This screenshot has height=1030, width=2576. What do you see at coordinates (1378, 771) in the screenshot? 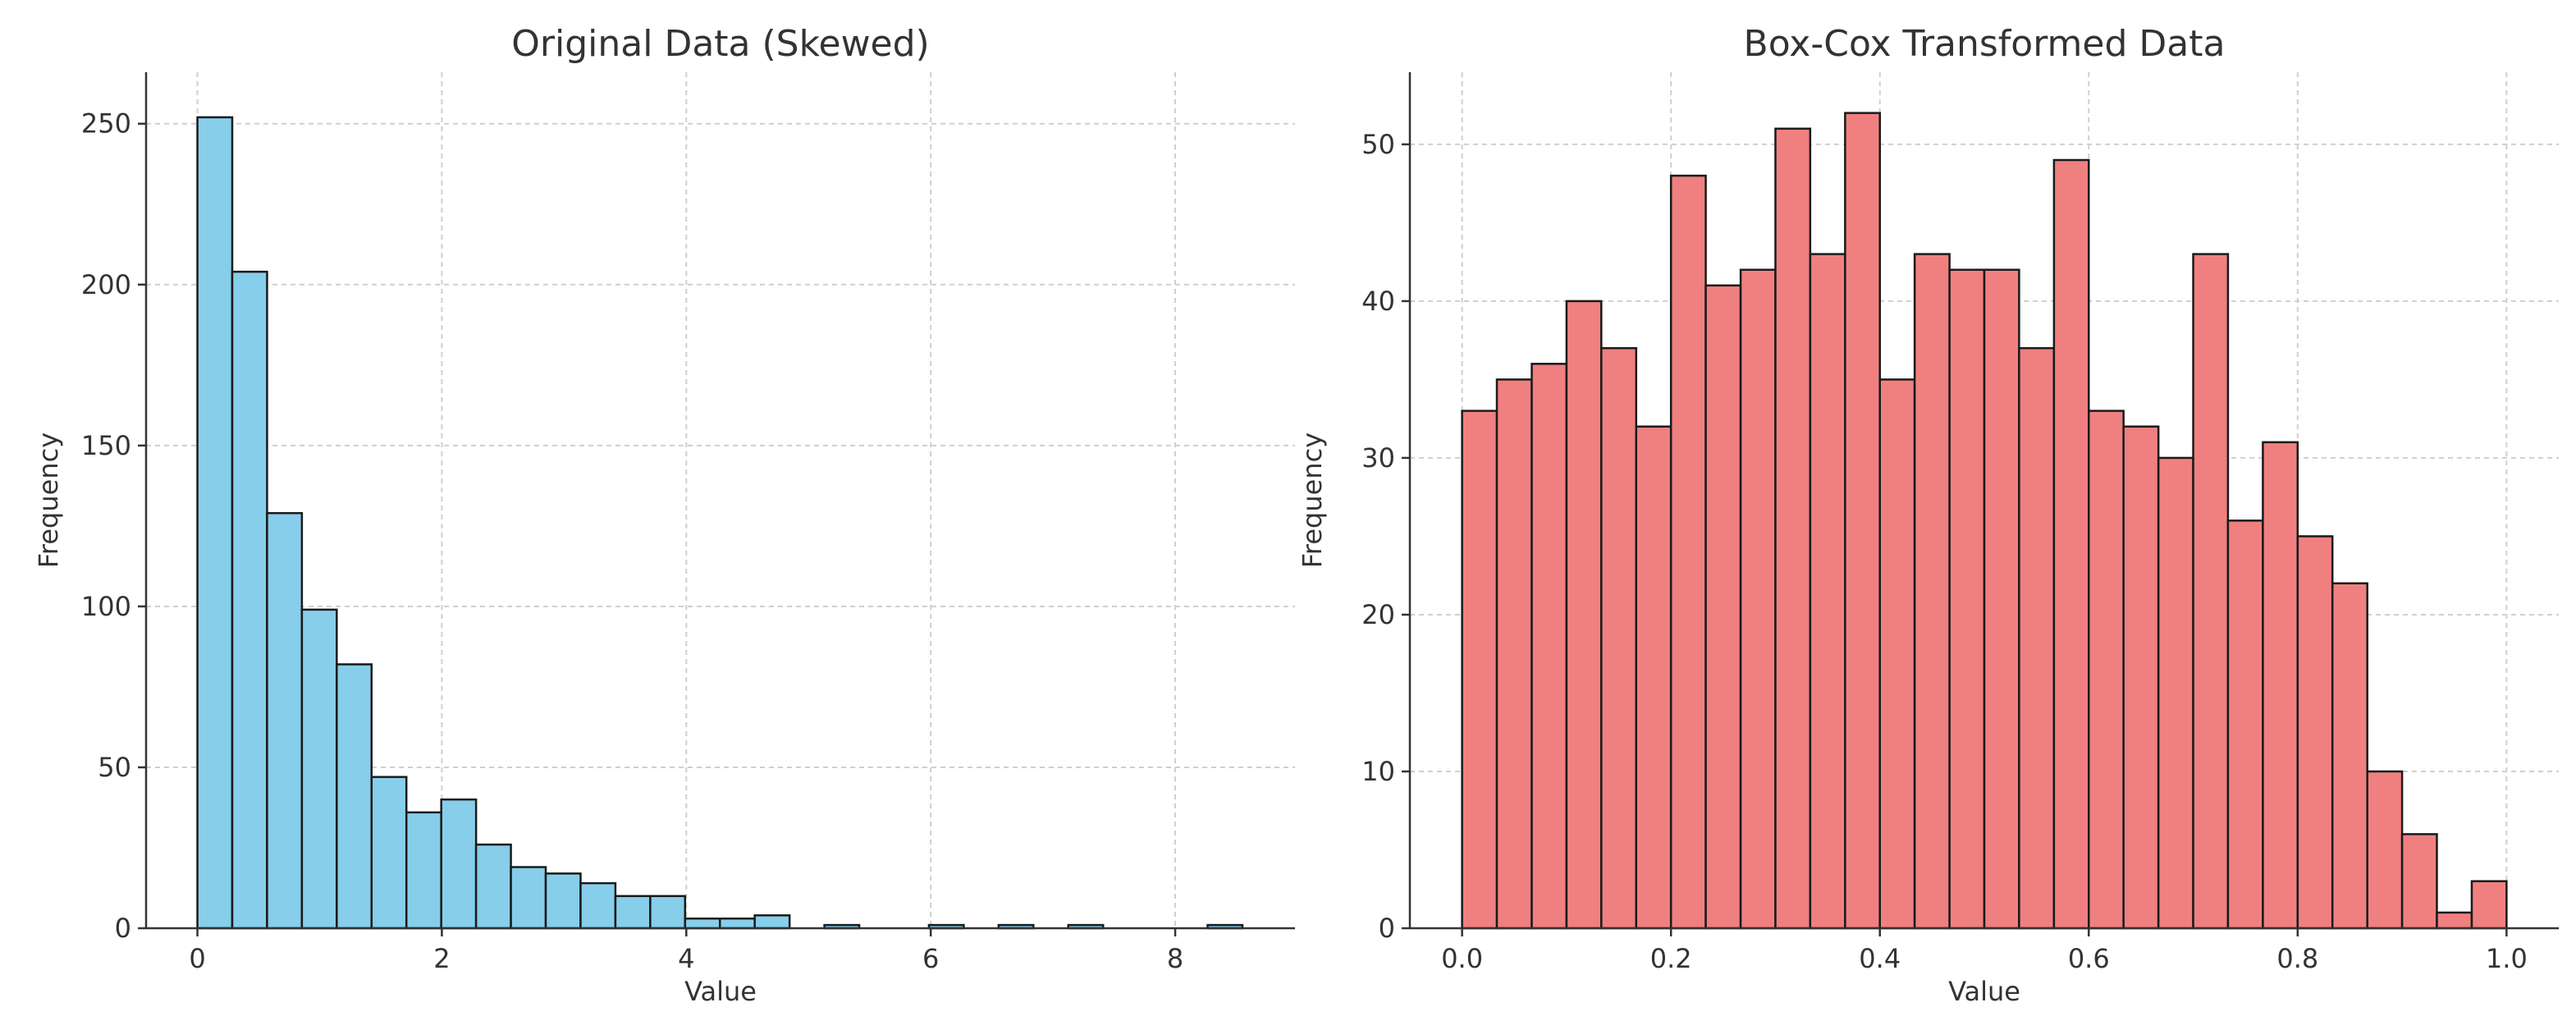
I see `y-tick-label: 10` at bounding box center [1378, 771].